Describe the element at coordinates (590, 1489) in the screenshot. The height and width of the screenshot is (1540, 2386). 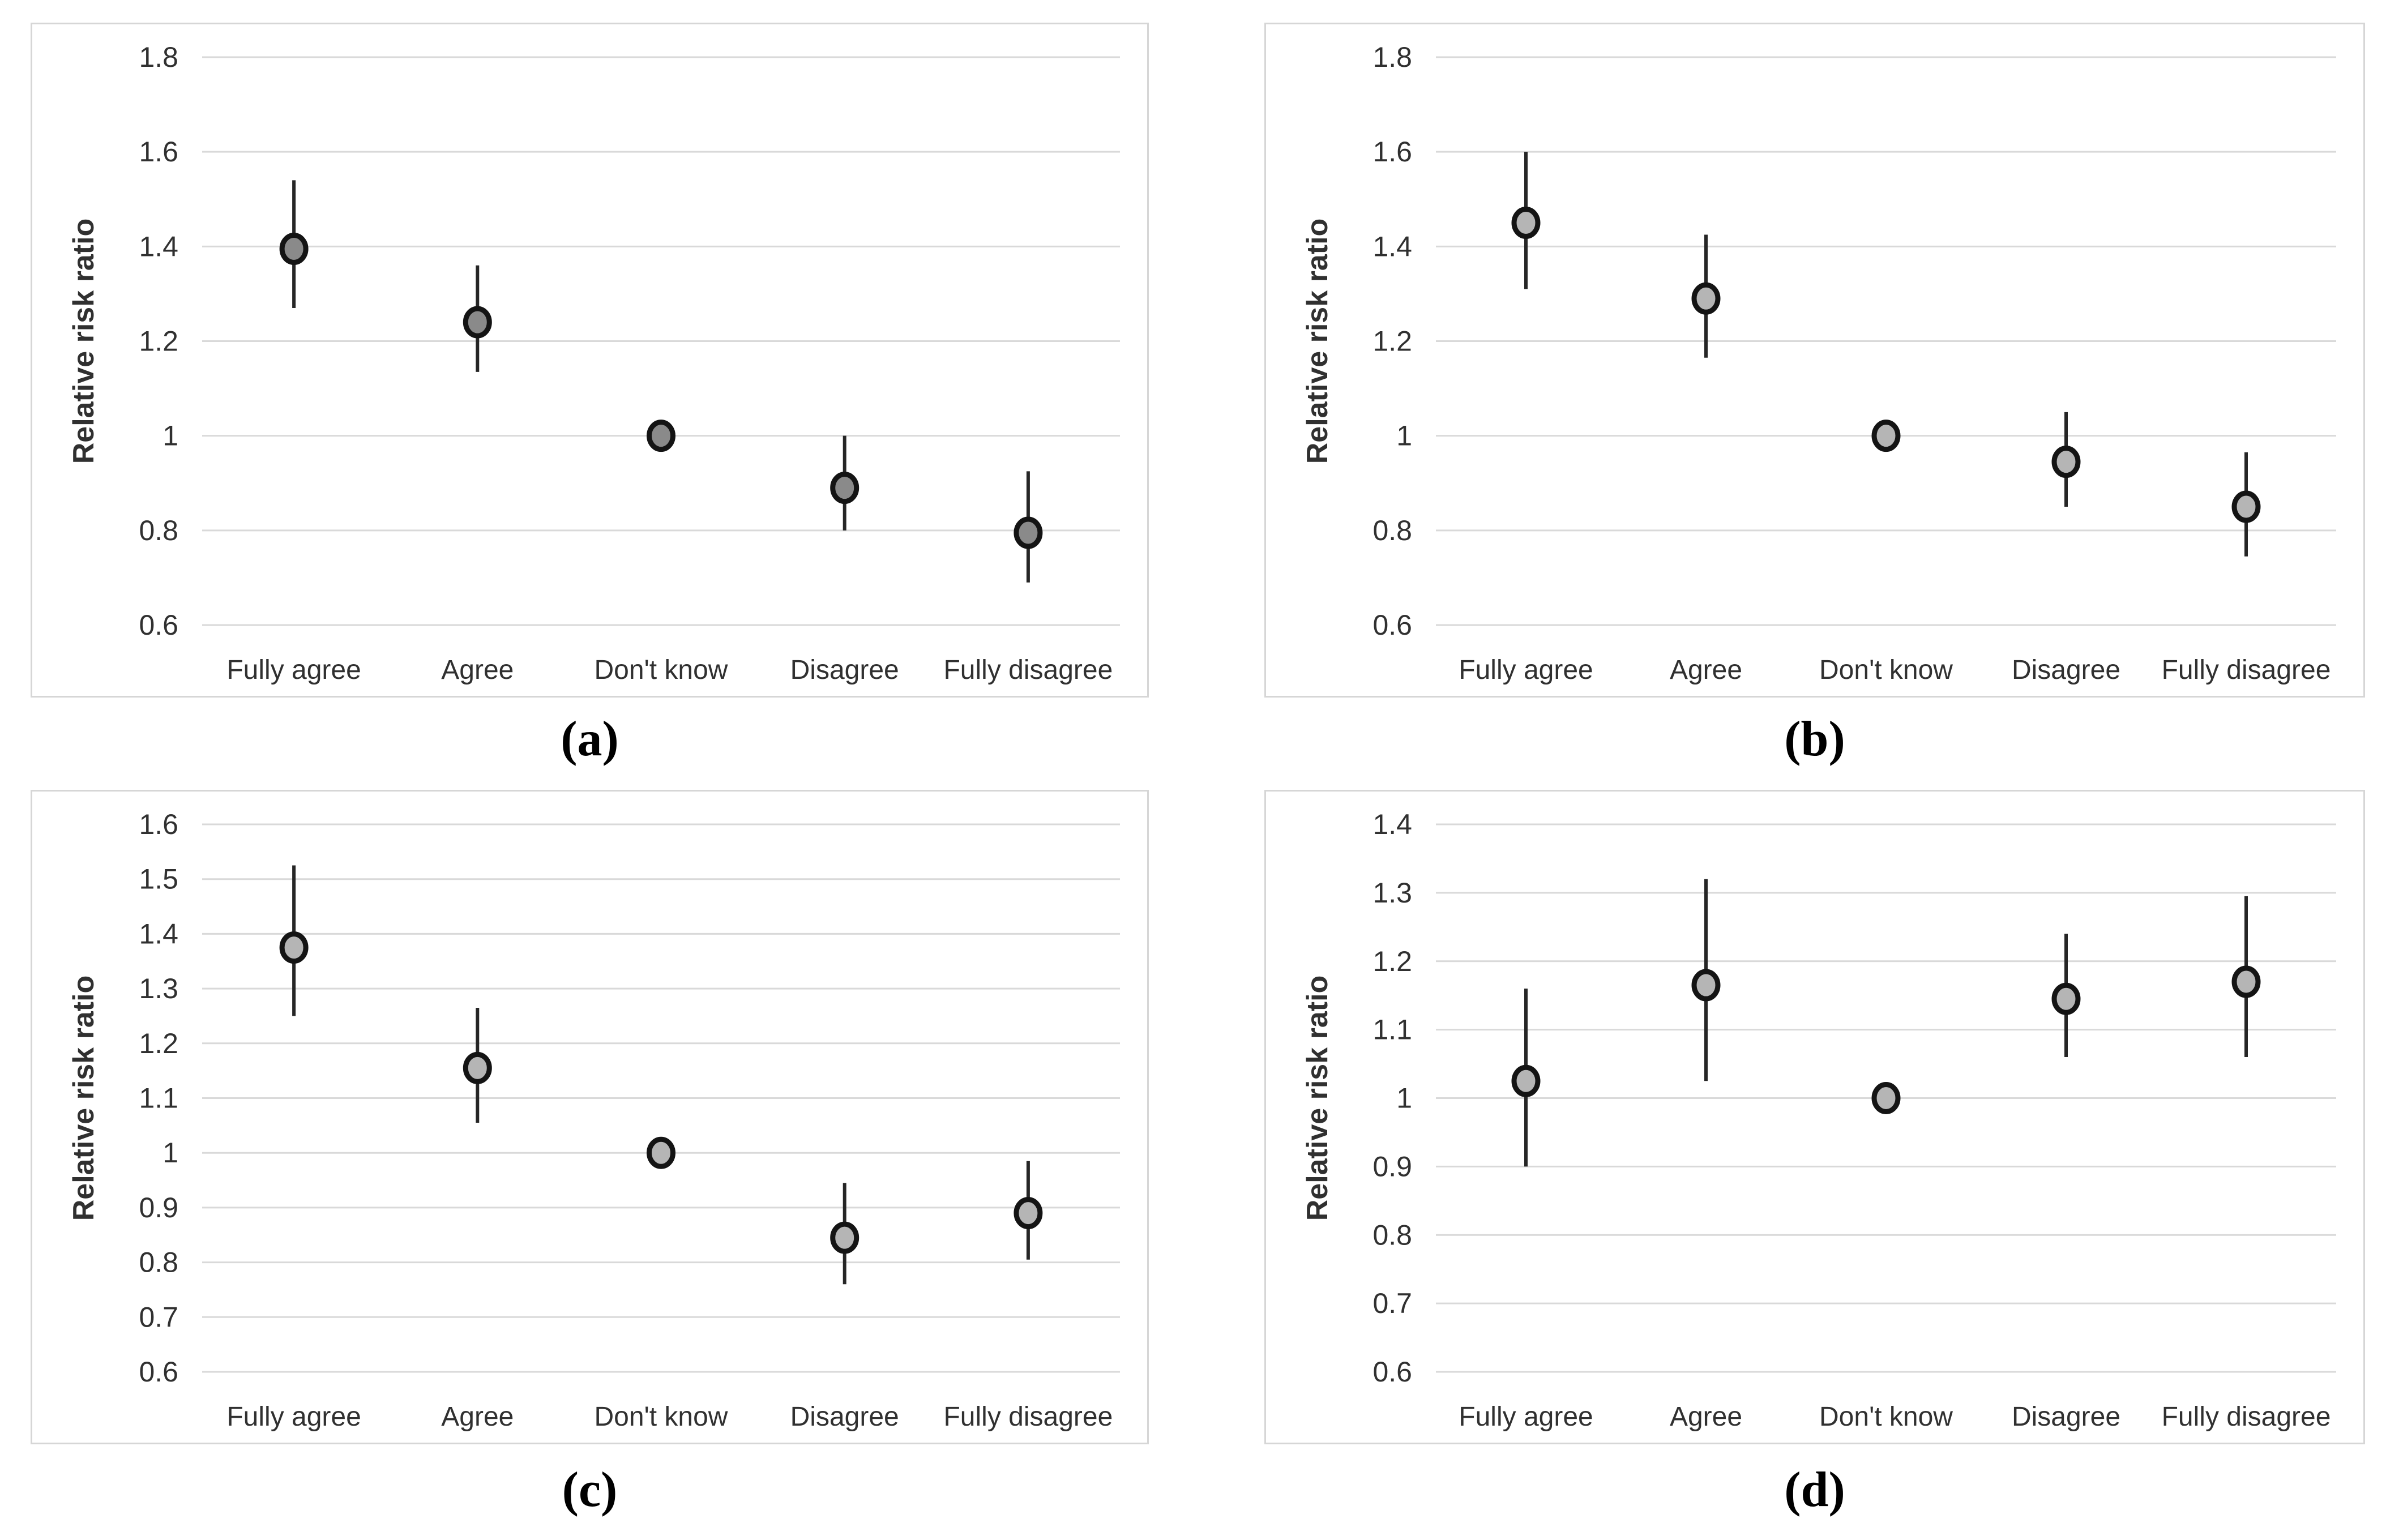
I see `panel-caption-c: (c)` at that location.